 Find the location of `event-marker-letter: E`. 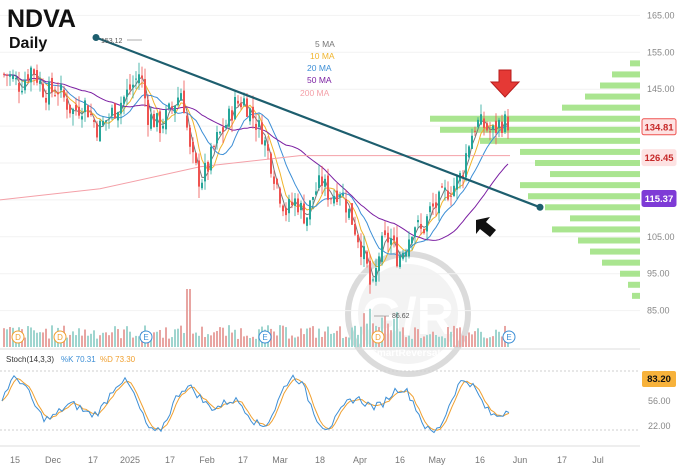

event-marker-letter: E is located at coordinates (145, 337).